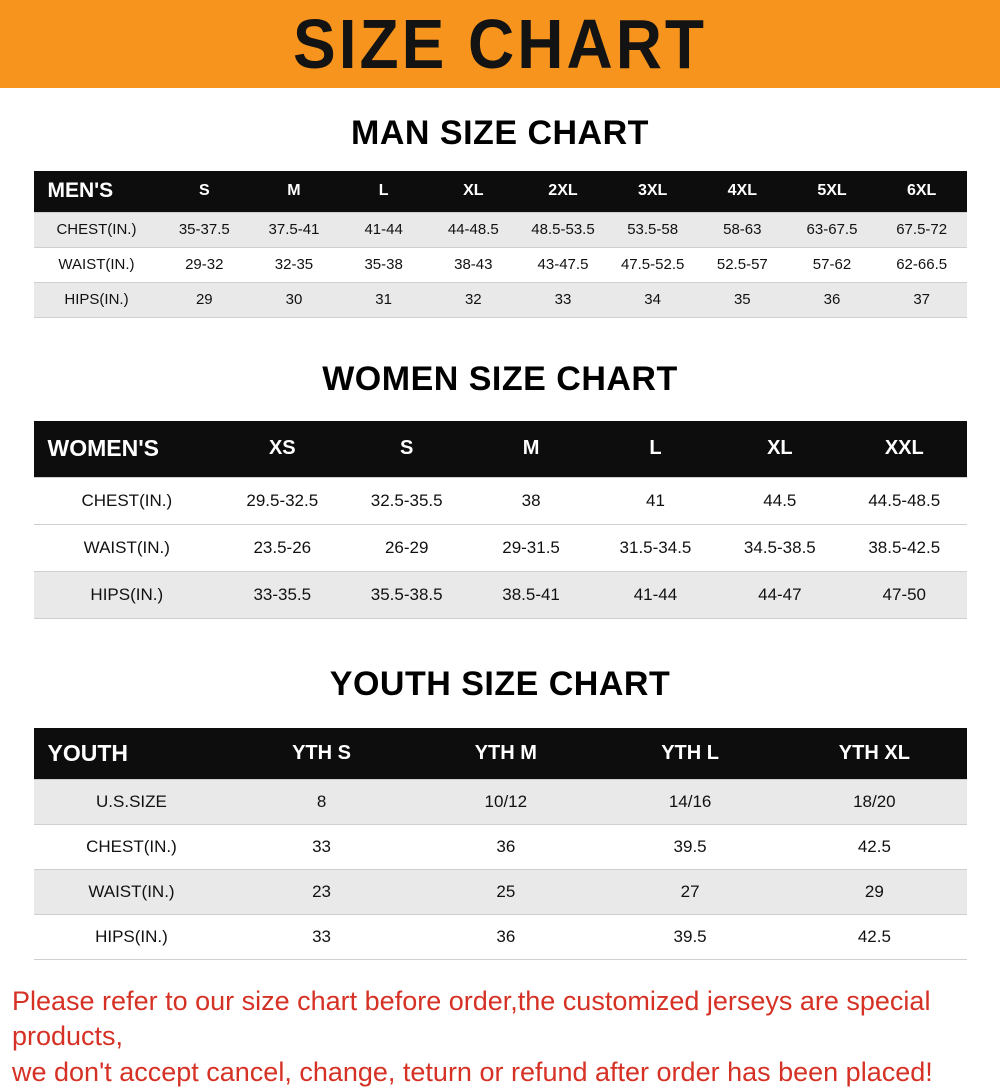 The height and width of the screenshot is (1090, 1000). What do you see at coordinates (655, 548) in the screenshot?
I see `cell-value: 31.5-34.5` at bounding box center [655, 548].